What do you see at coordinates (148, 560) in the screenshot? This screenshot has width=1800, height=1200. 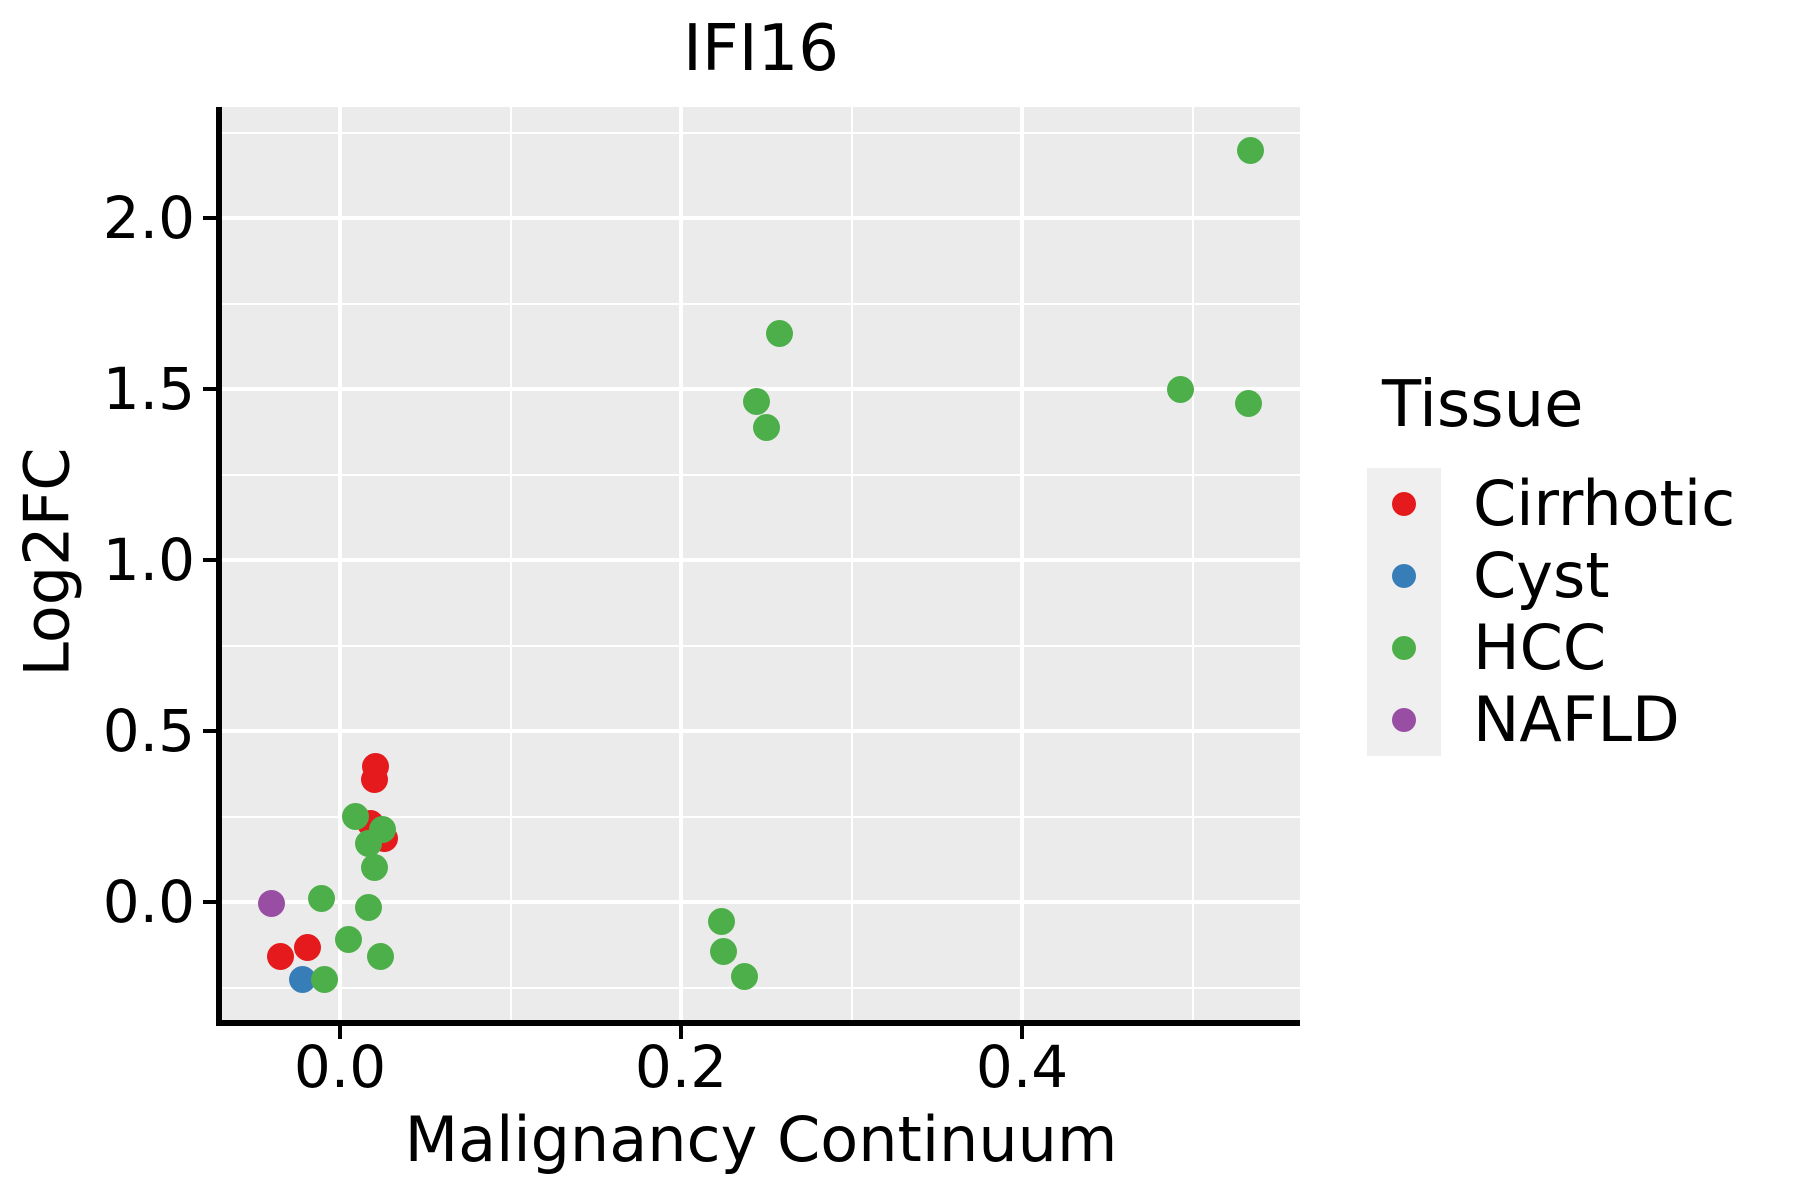 I see `y-tick-label: 1.0` at bounding box center [148, 560].